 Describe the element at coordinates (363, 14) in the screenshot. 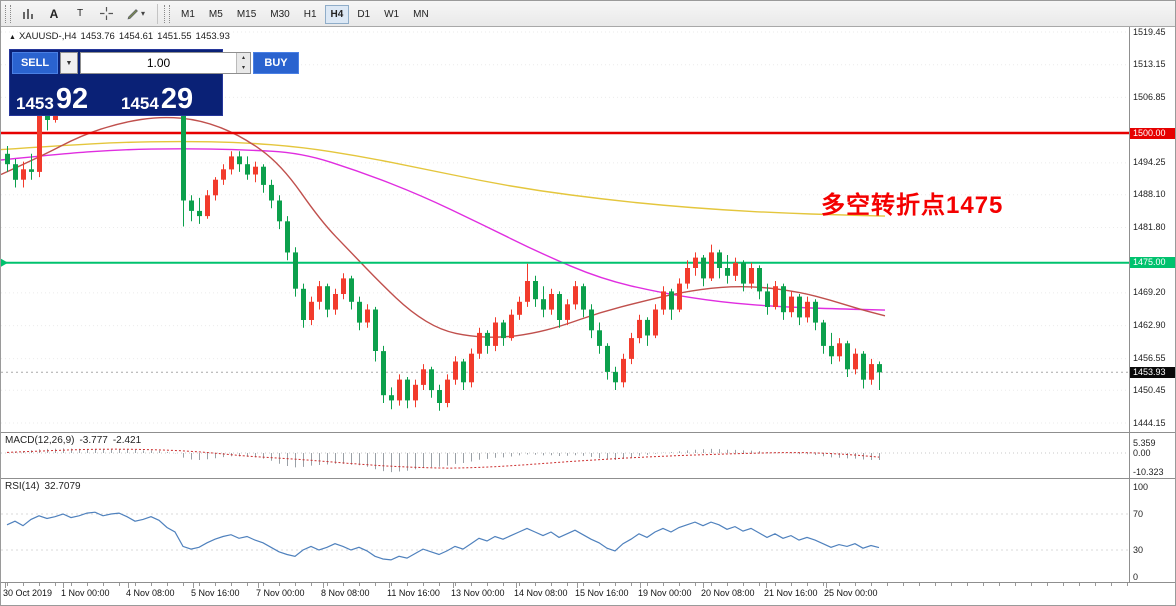

I see `timeframe-D1: D1` at that location.